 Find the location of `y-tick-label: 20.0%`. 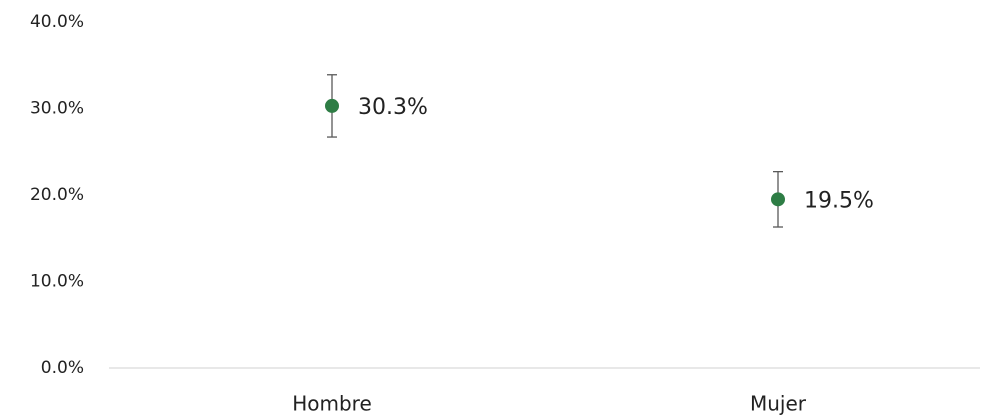

y-tick-label: 20.0% is located at coordinates (57, 195).